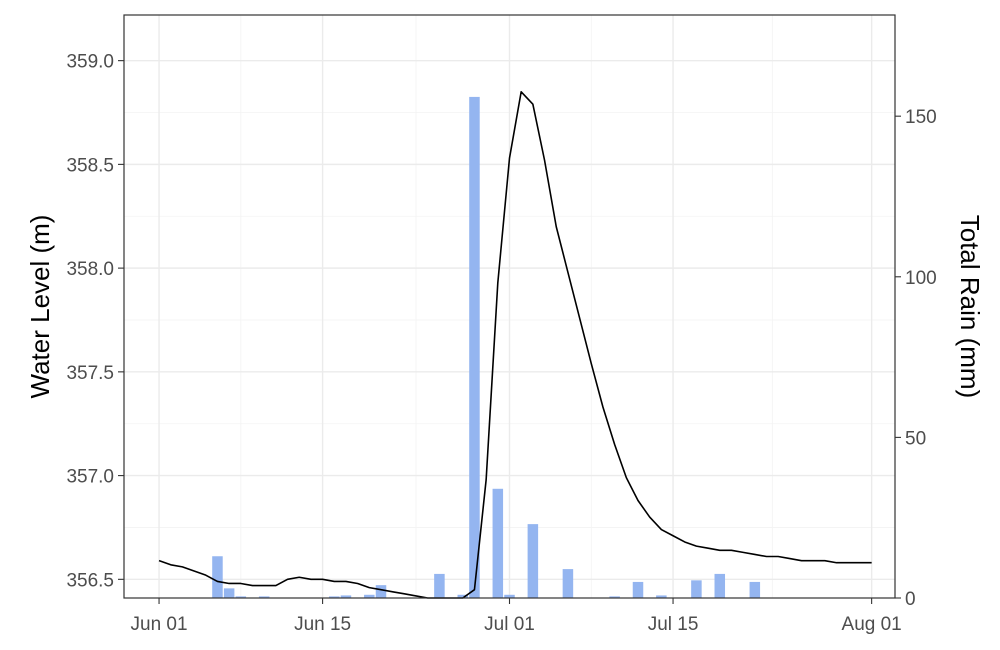  Describe the element at coordinates (90, 373) in the screenshot. I see `y-left-tick-label: 357.5` at that location.